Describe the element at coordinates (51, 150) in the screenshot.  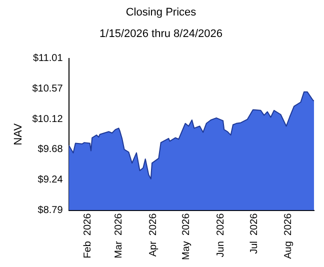
I see `y-tick-label: $9.68` at that location.